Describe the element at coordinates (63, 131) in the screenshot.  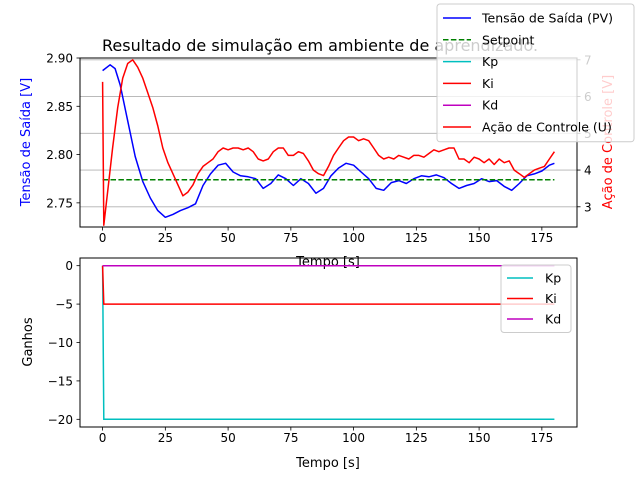
I see `top-y-axis-left: 2.75 2.80 2.85 2.90` at that location.